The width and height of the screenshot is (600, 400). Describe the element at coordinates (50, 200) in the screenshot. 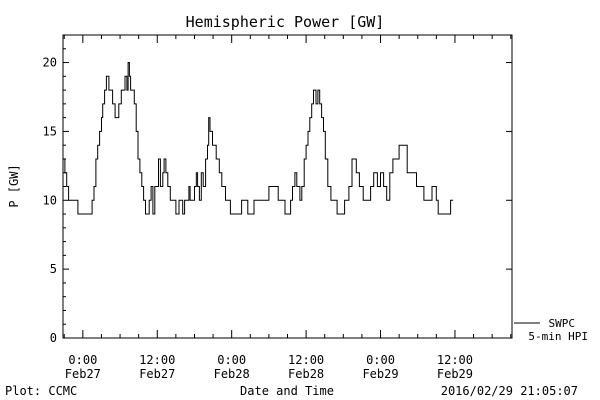

I see `y-tick-label: 10` at that location.